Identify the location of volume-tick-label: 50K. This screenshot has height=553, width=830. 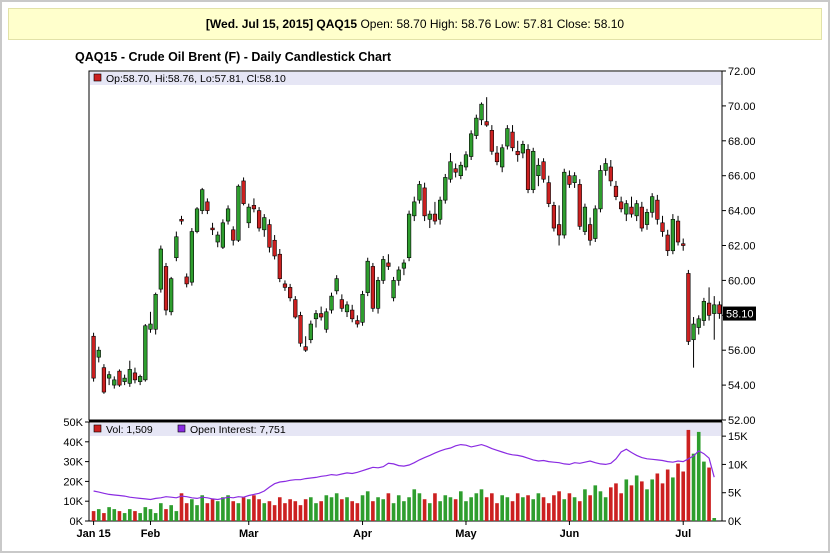
(73, 423).